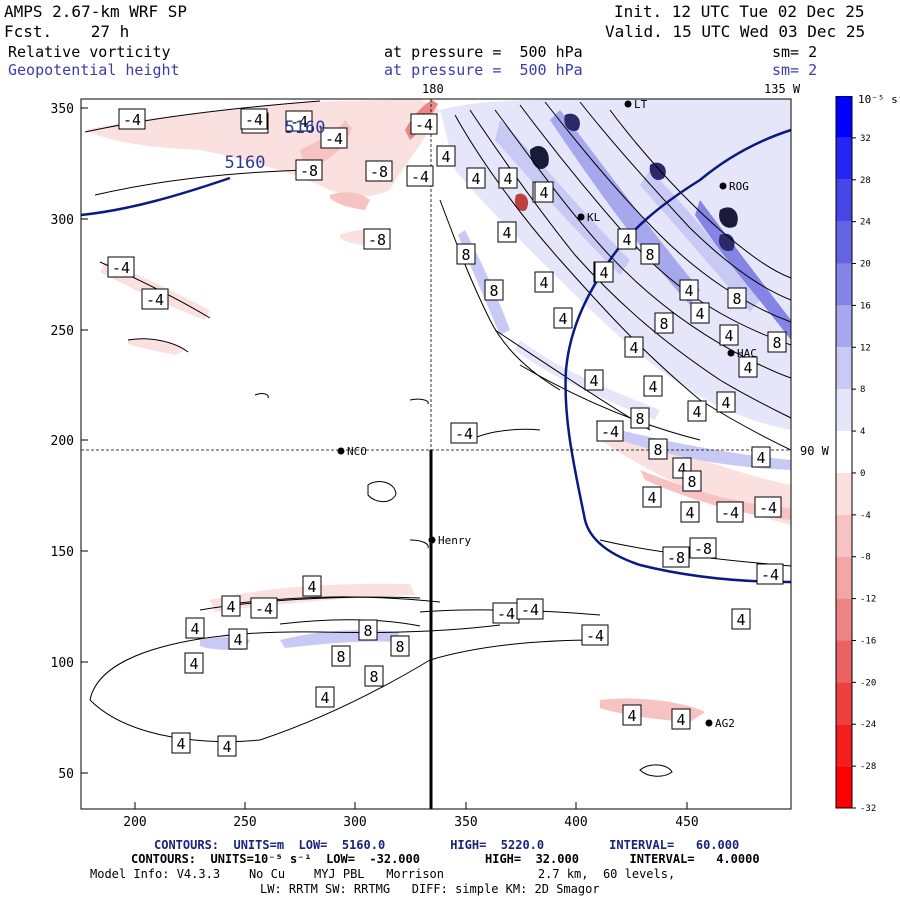 The image size is (900, 900). I want to click on x-tick-label: 300, so click(354, 822).